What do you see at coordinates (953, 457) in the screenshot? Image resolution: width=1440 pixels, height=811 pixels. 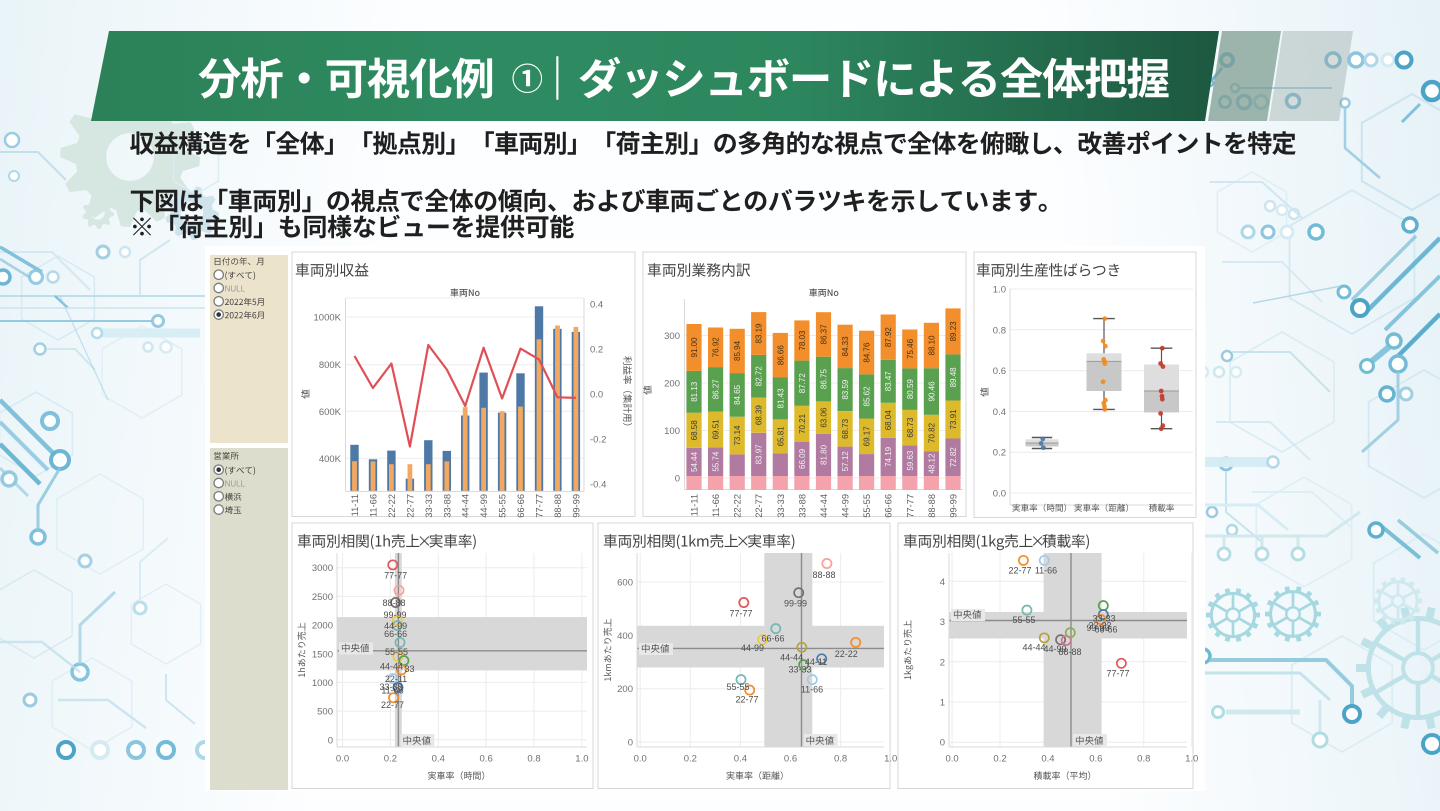 I see `svg-text: 72.82` at bounding box center [953, 457].